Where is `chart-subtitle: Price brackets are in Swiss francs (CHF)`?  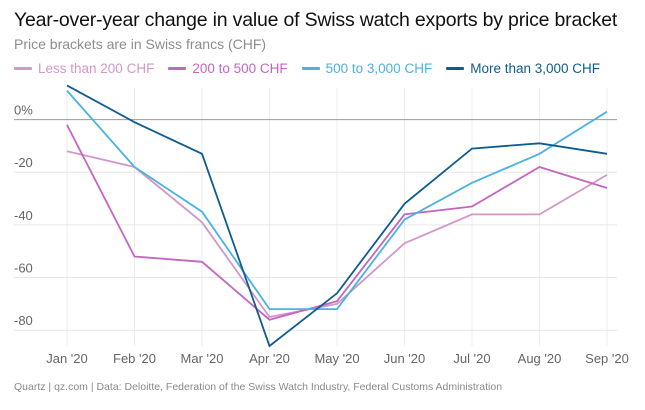 chart-subtitle: Price brackets are in Swiss francs (CHF) is located at coordinates (140, 44).